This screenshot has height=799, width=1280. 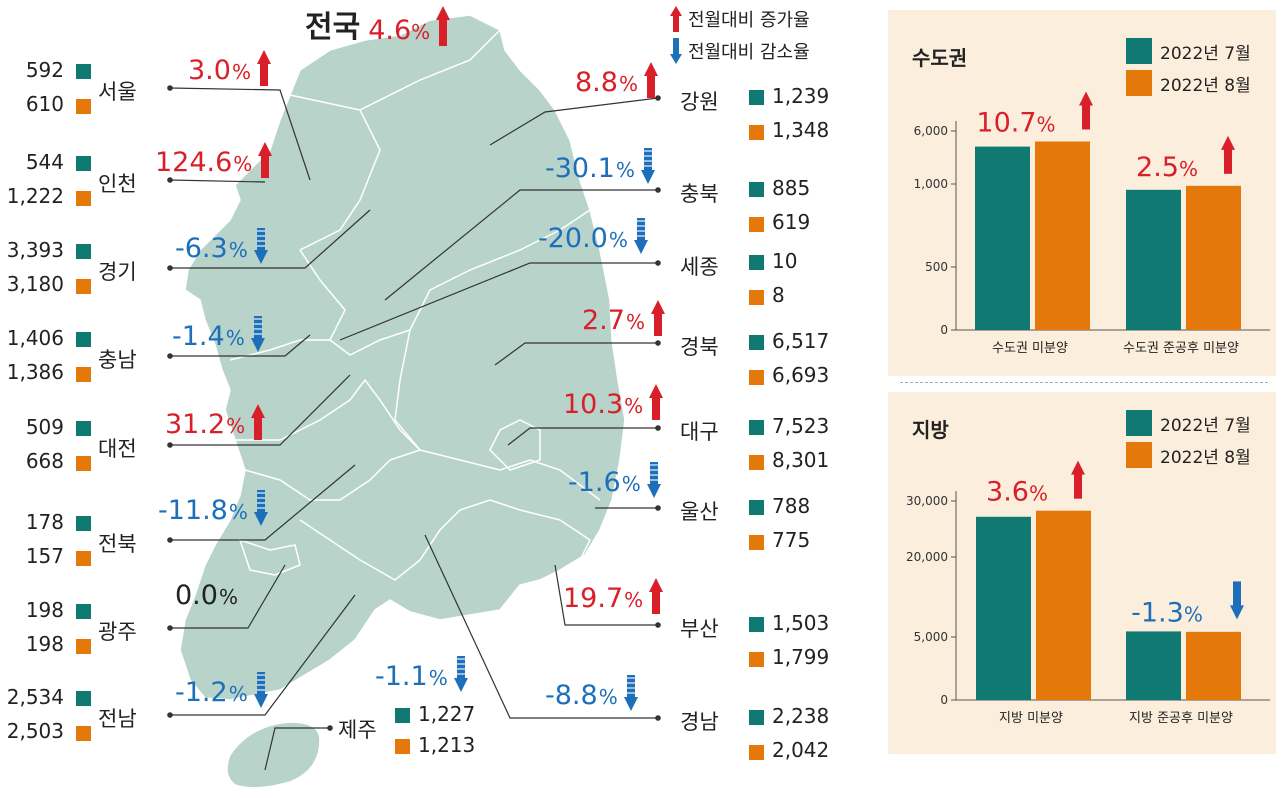 What do you see at coordinates (596, 82) in the screenshot?
I see `region-change-value: 8.8` at bounding box center [596, 82].